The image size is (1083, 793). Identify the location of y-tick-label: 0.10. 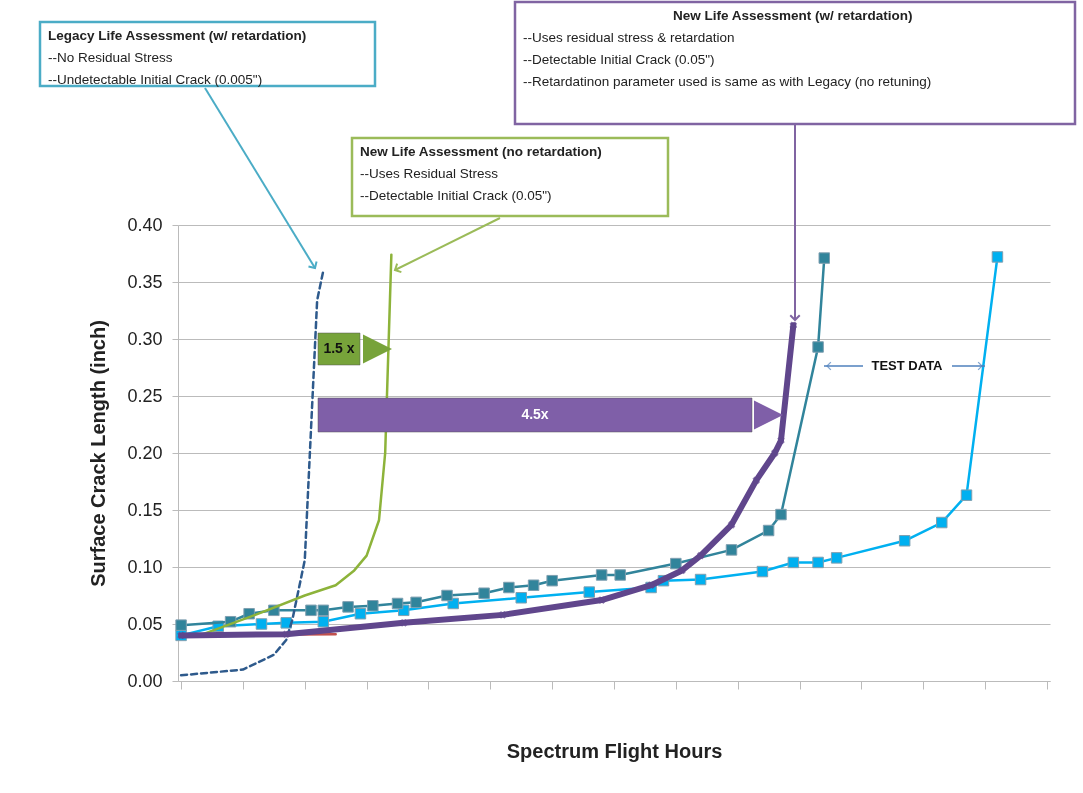
(145, 566).